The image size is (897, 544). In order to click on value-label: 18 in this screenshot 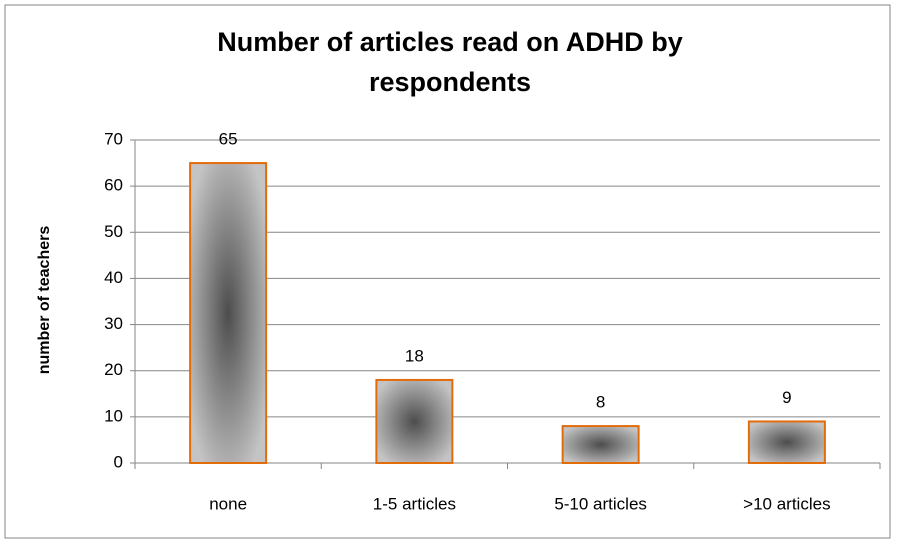, I will do `click(414, 355)`.